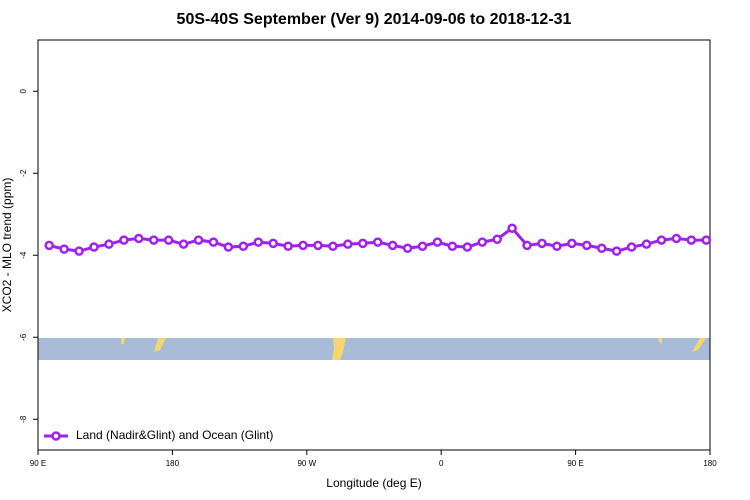 Image resolution: width=750 pixels, height=500 pixels. I want to click on y-tick-label: -2, so click(23, 173).